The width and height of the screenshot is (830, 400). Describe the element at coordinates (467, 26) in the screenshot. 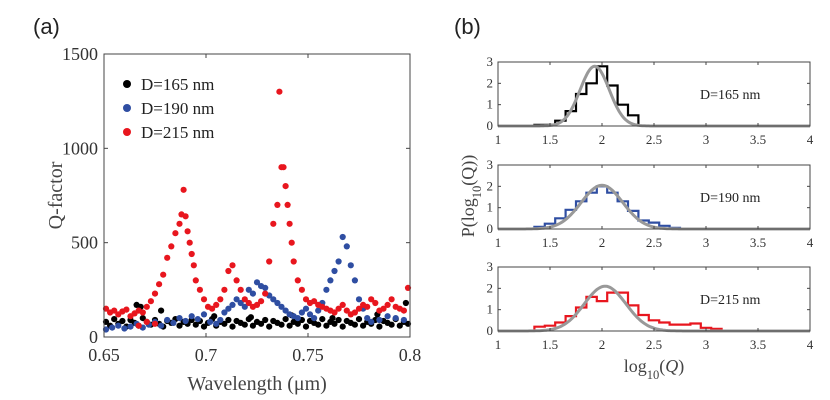

I see `panel-label-b: (b)` at that location.